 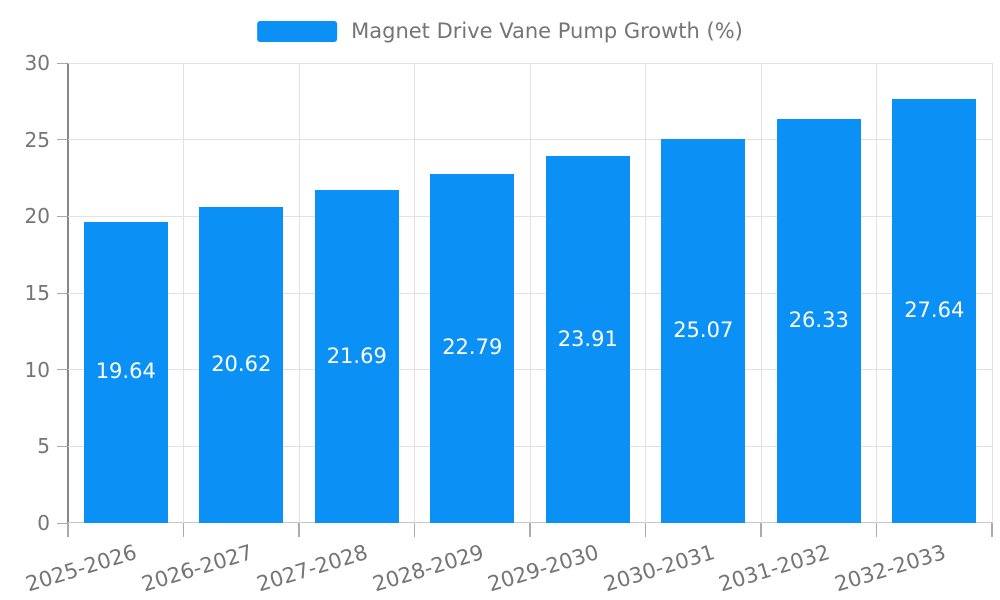 I want to click on x-tick-label: 2027-2028, so click(x=312, y=568).